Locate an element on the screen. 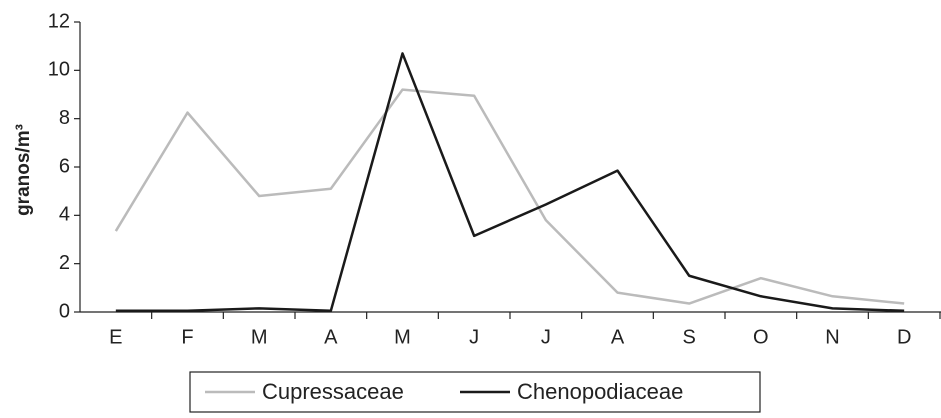  x-tick-label: S is located at coordinates (688, 337).